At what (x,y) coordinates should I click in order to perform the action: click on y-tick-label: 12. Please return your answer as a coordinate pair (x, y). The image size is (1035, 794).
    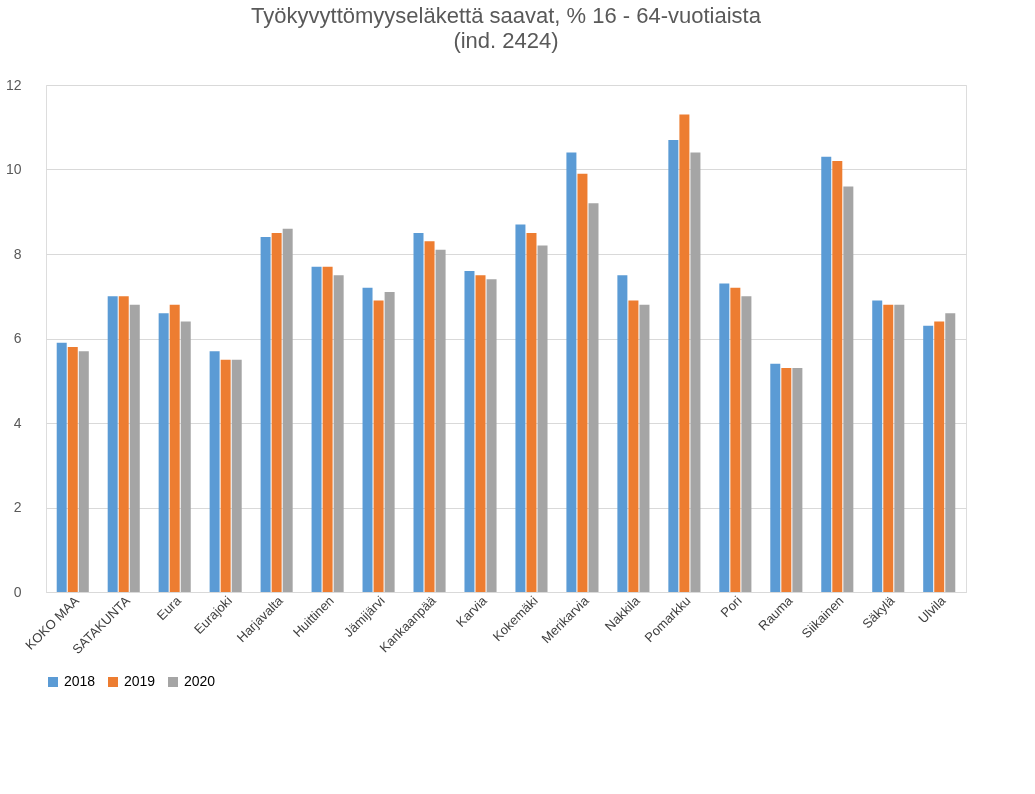
    Looking at the image, I should click on (13, 84).